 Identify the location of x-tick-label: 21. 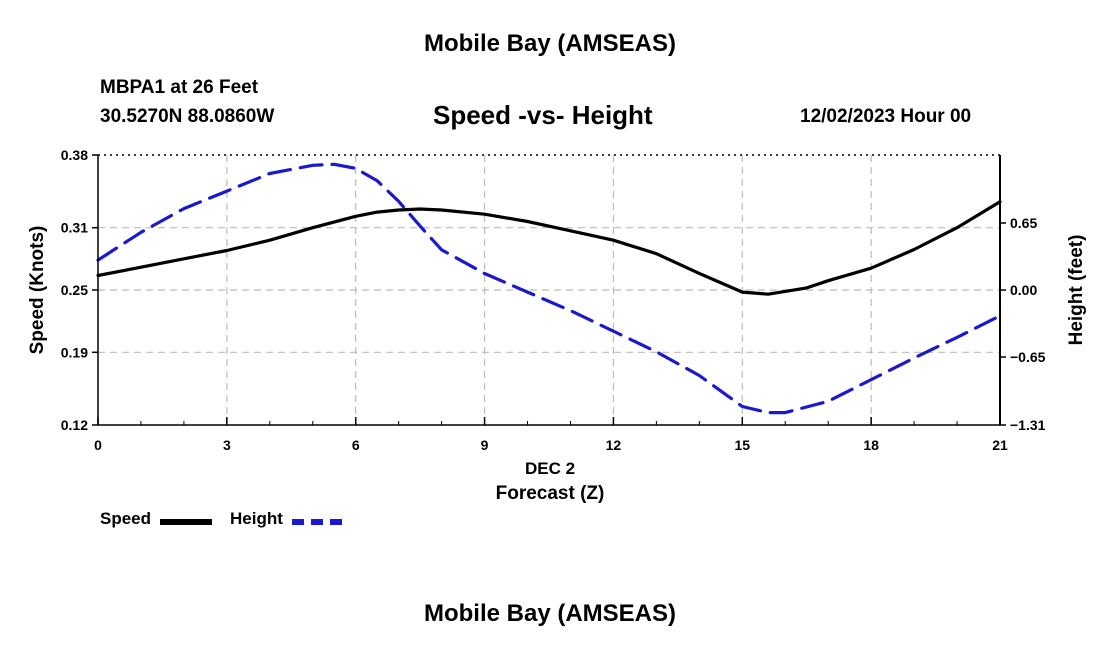
(1000, 445).